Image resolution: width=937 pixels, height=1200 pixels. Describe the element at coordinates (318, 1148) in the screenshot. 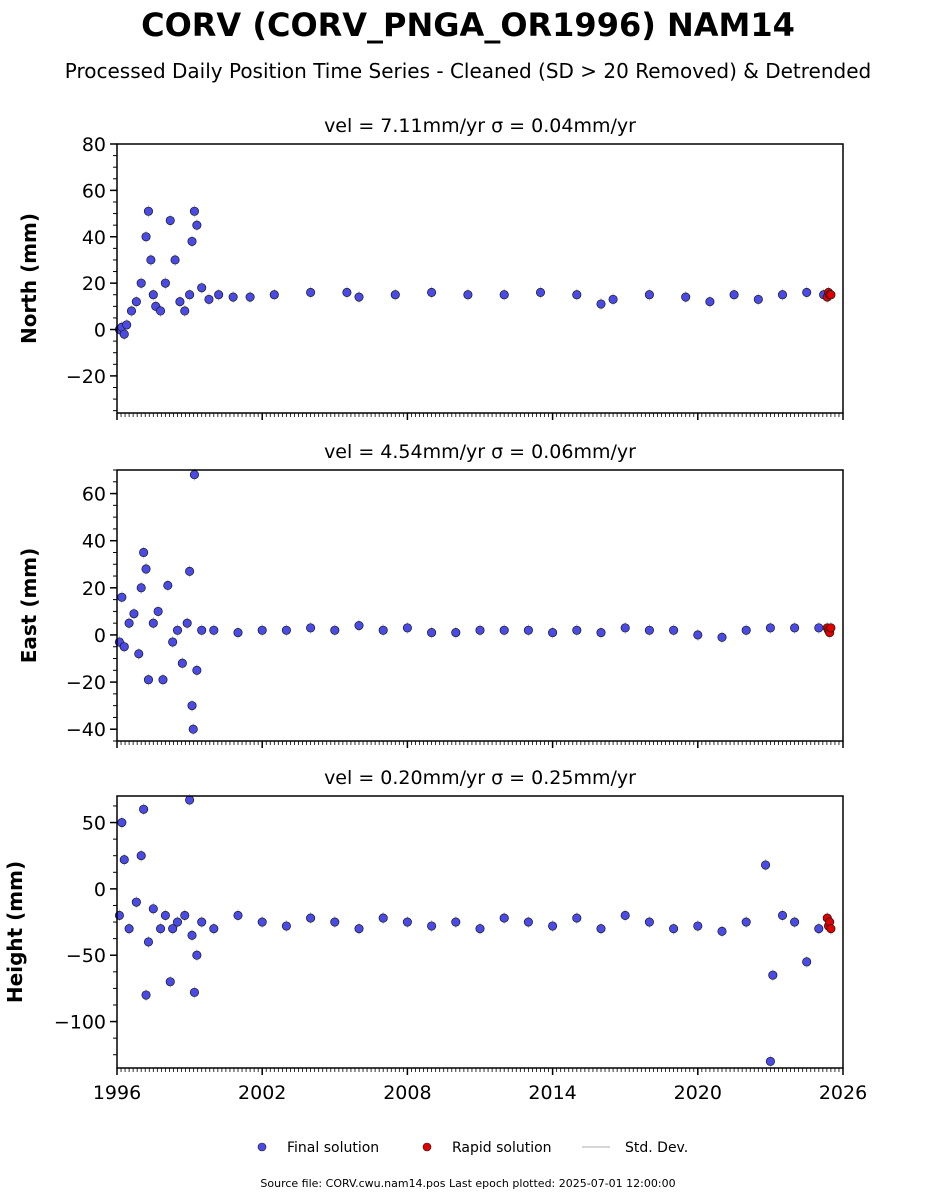

I see `legend-item-final: Final solution` at that location.